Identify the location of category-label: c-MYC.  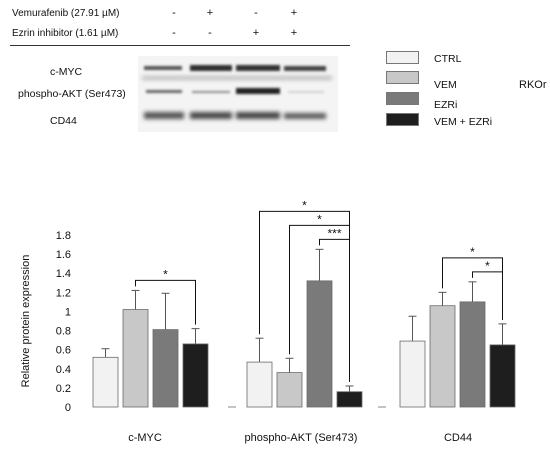
(145, 438).